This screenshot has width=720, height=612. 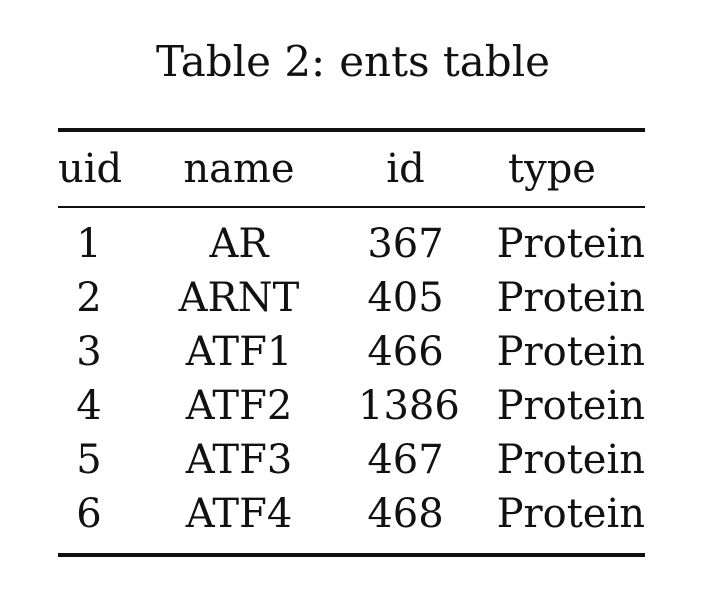 I want to click on table-row: 6 ATF4 468 Protein, so click(x=351, y=521).